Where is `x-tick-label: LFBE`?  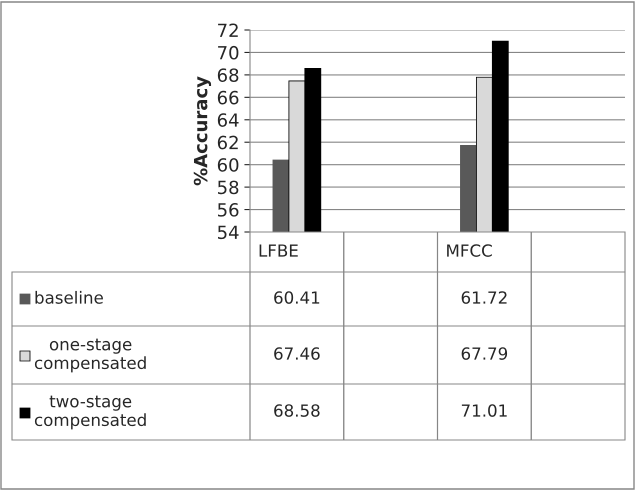 x-tick-label: LFBE is located at coordinates (279, 250).